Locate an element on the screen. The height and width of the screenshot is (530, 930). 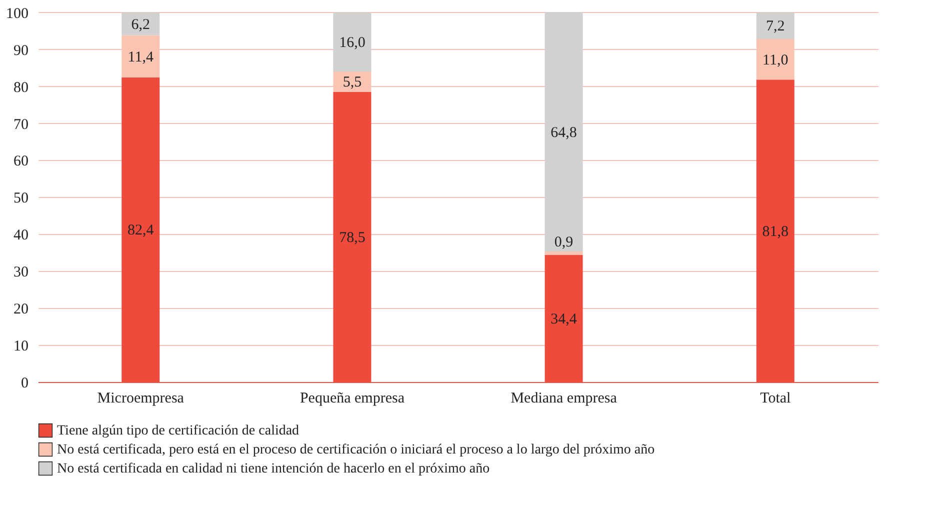
data-label: 16,0 is located at coordinates (352, 42).